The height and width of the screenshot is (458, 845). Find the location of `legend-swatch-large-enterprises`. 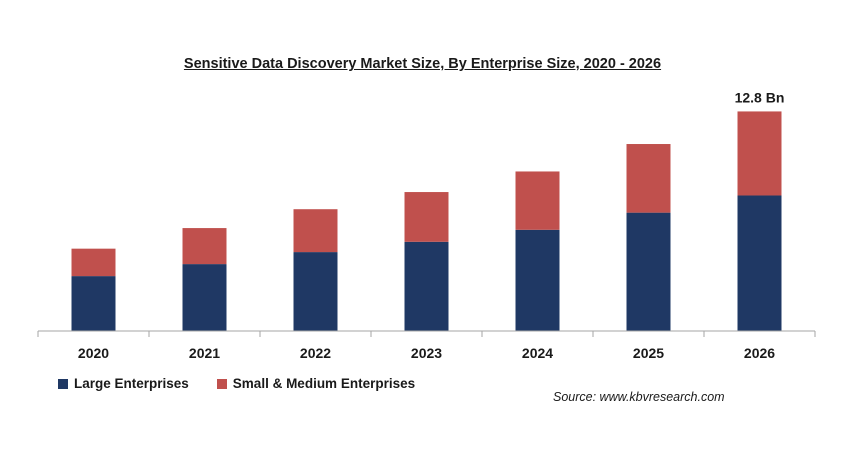

legend-swatch-large-enterprises is located at coordinates (63, 383).